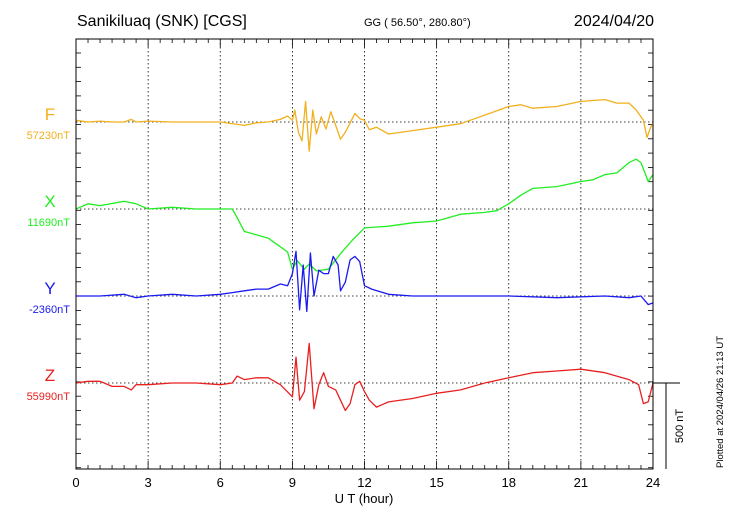 The image size is (730, 525). I want to click on series-name-x: X, so click(49, 201).